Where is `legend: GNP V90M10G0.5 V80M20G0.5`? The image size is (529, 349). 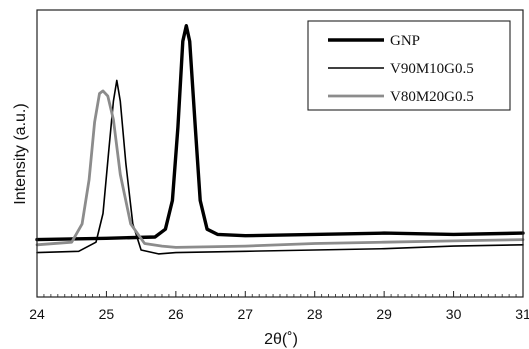
legend: GNP V90M10G0.5 V80M20G0.5 is located at coordinates (409, 65).